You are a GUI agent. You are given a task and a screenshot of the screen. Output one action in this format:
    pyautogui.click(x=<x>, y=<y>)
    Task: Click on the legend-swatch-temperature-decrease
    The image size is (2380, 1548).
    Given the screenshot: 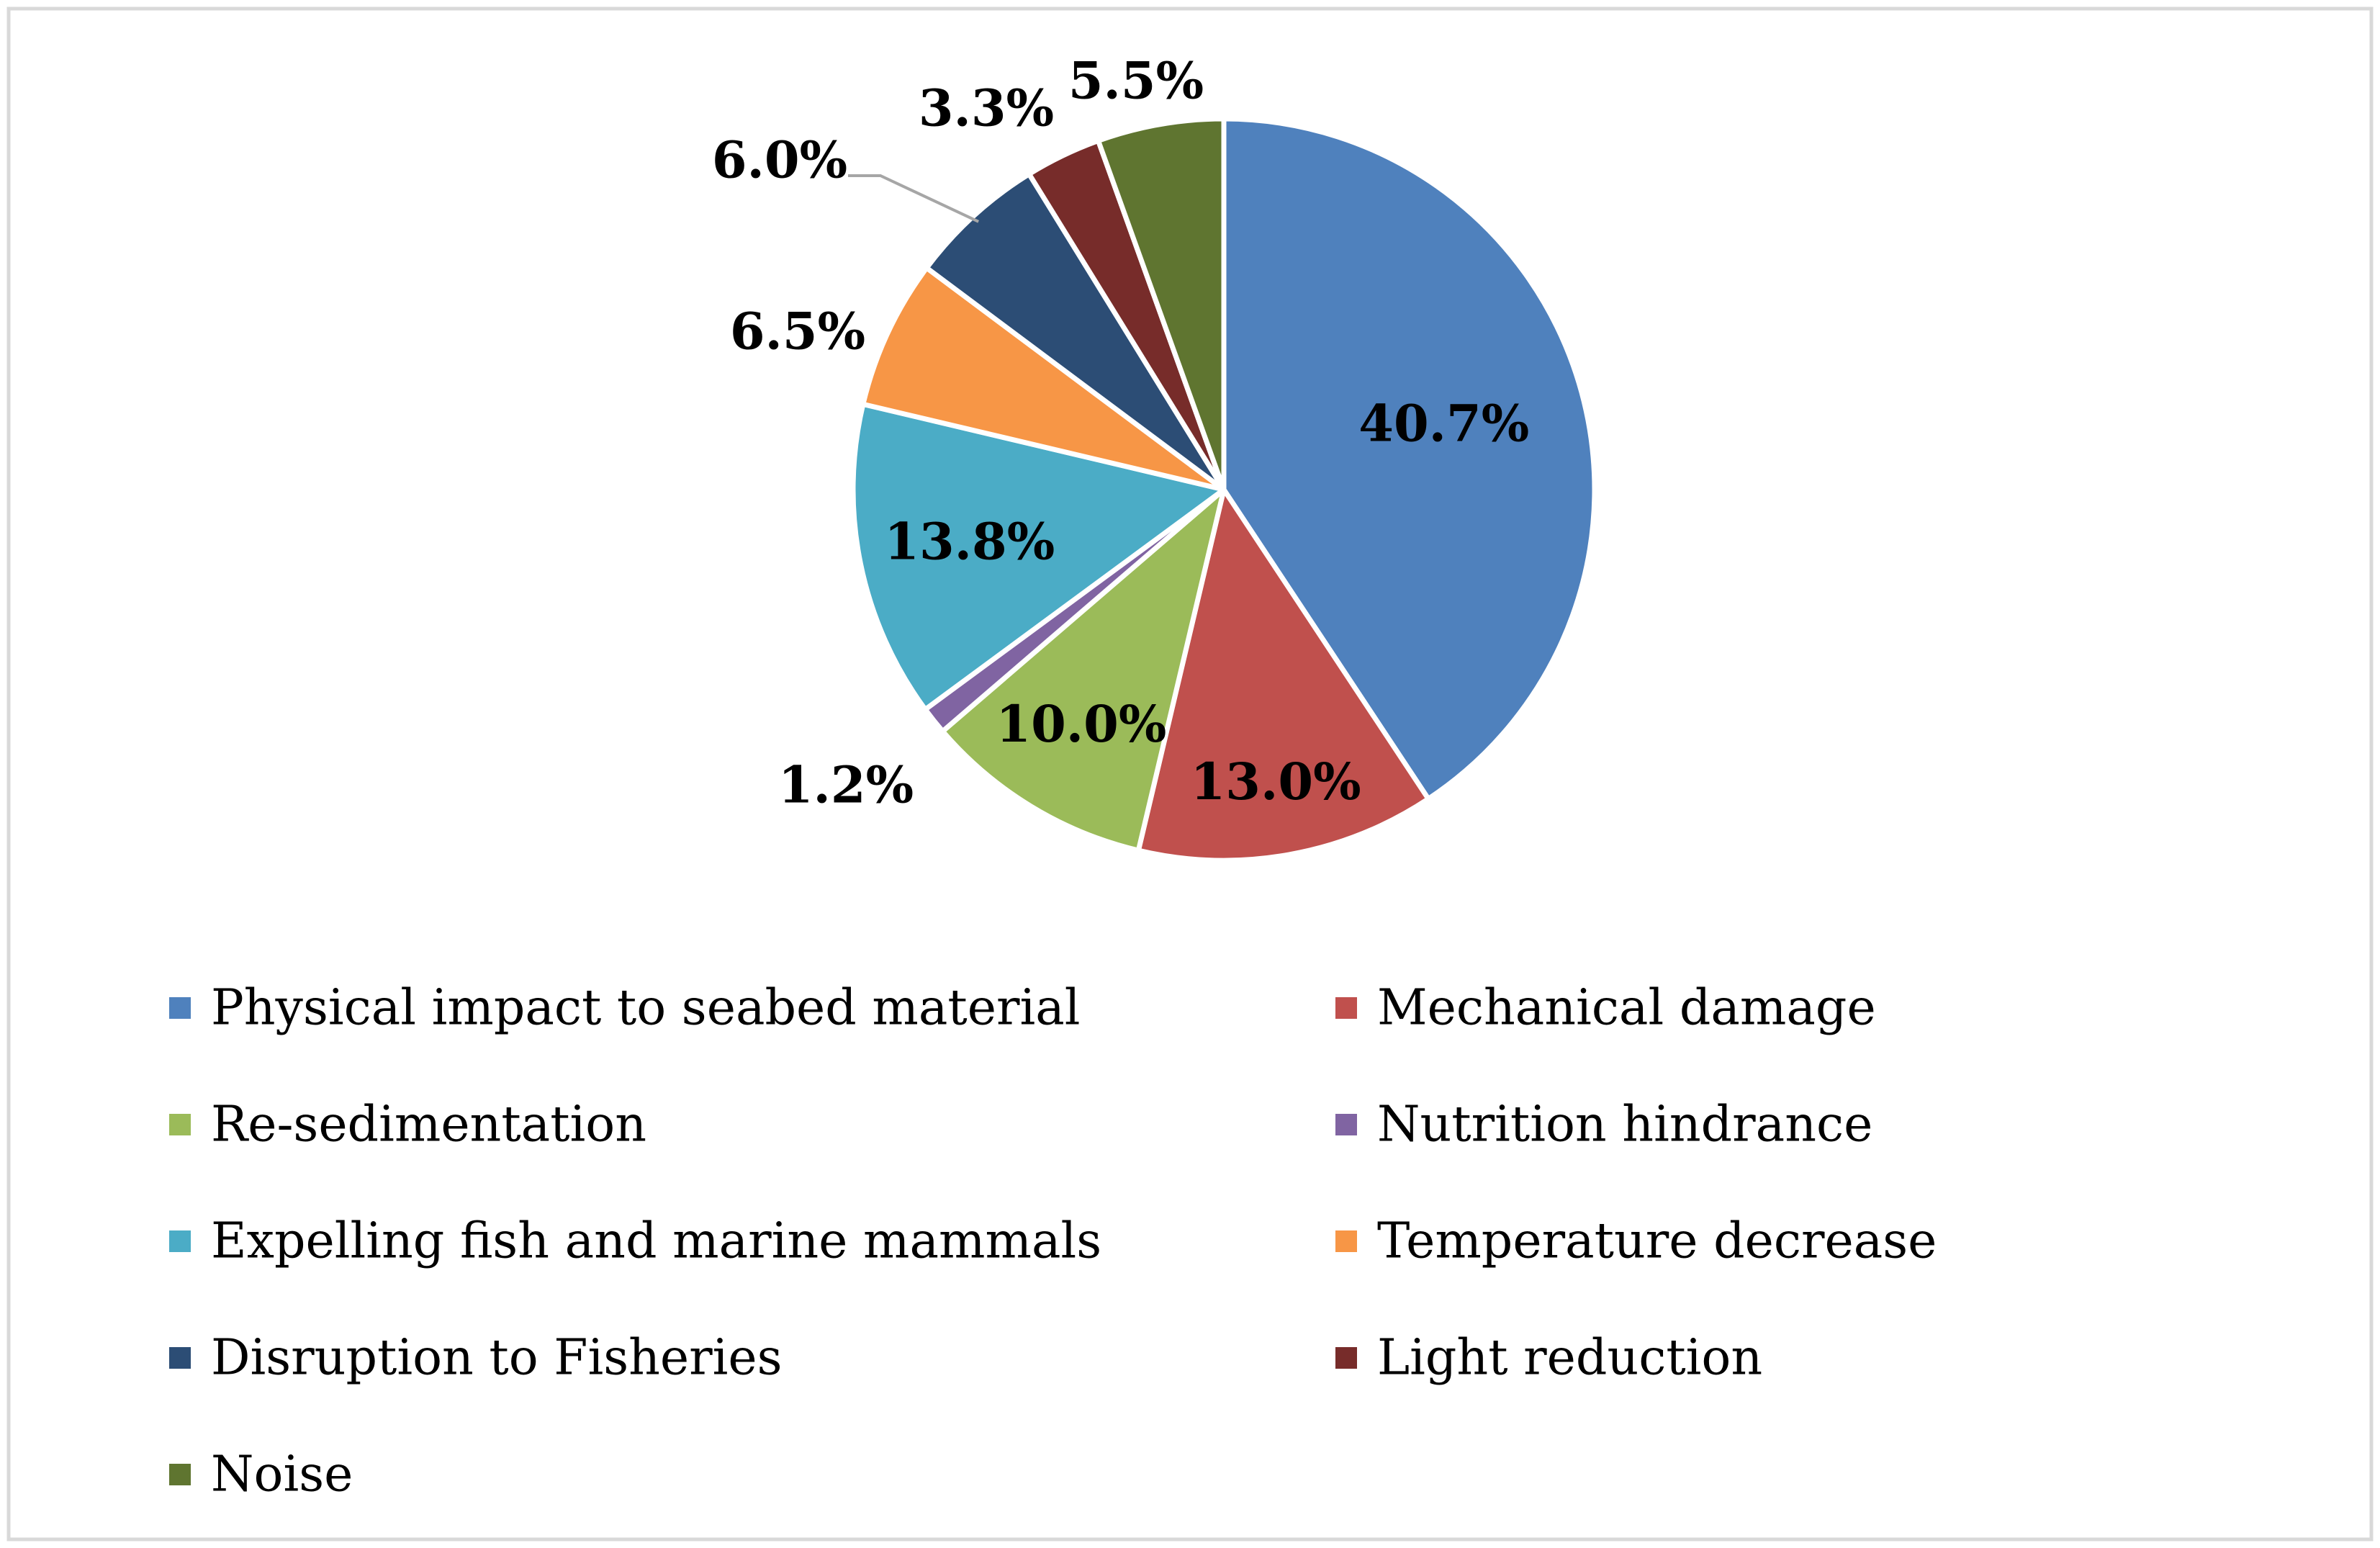 What is the action you would take?
    pyautogui.click(x=1346, y=1241)
    